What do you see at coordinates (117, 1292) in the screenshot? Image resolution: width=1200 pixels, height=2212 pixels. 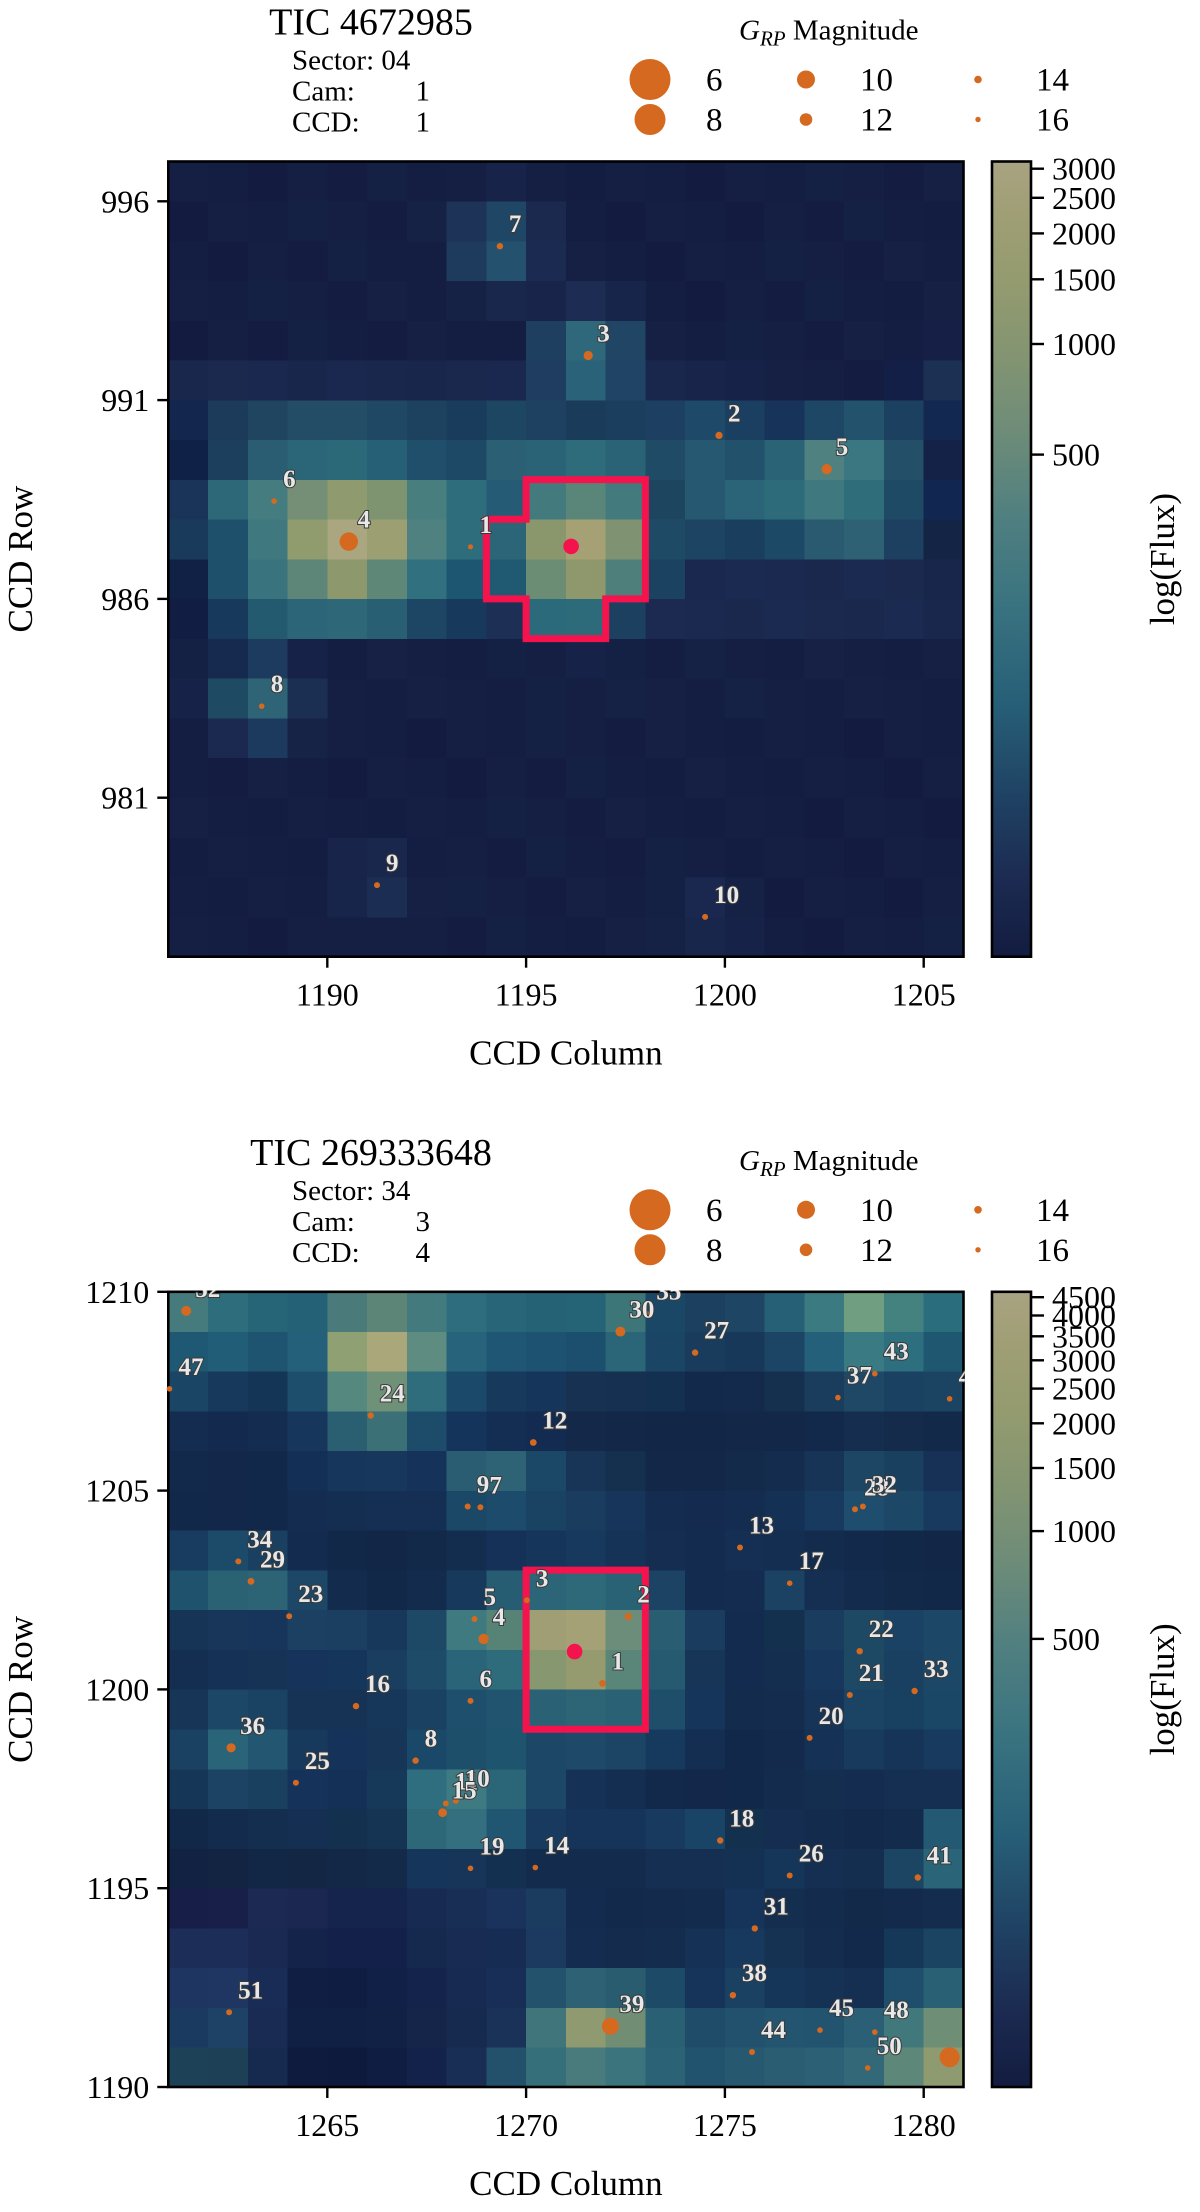 I see `svg-text: 1210` at bounding box center [117, 1292].